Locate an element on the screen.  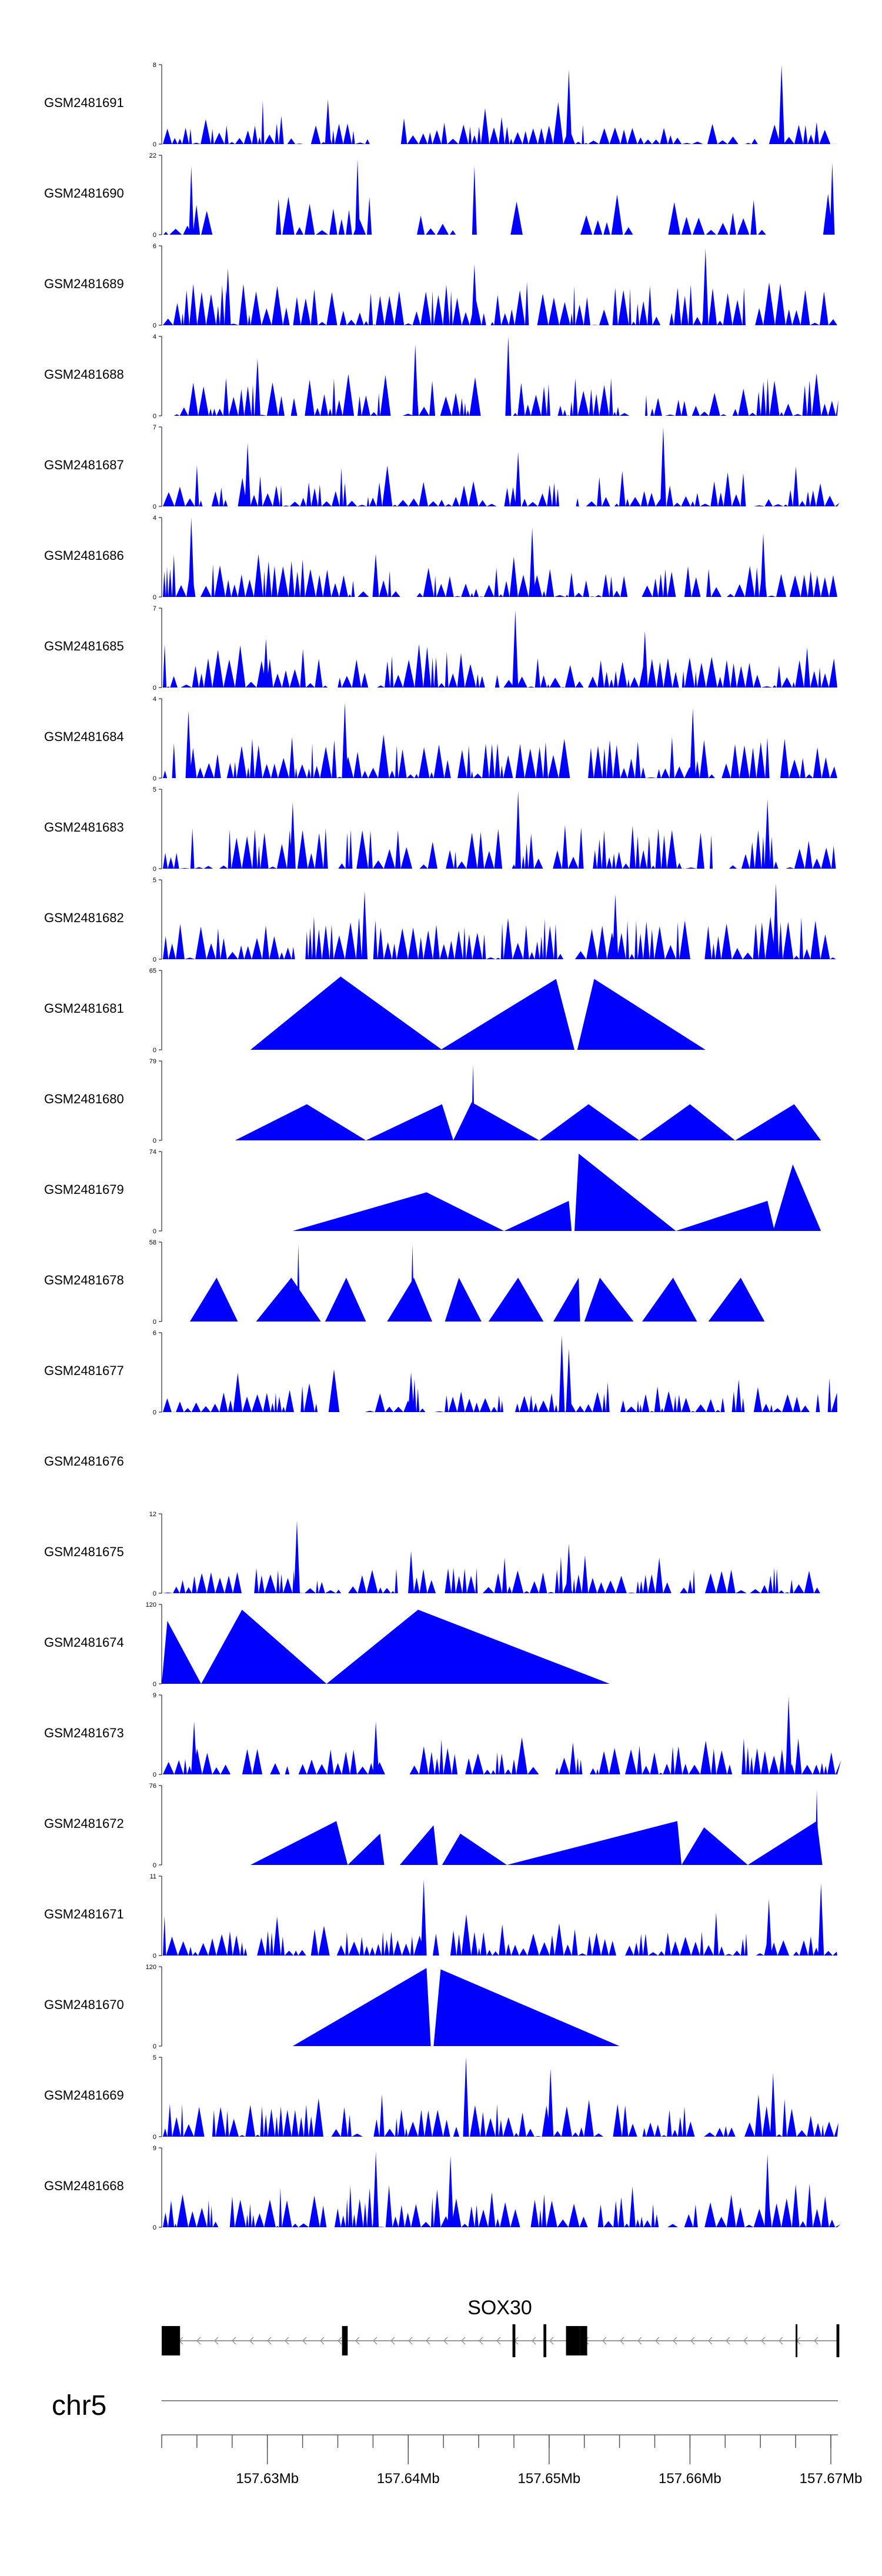
track-label: GSM2481679 is located at coordinates (84, 1189).